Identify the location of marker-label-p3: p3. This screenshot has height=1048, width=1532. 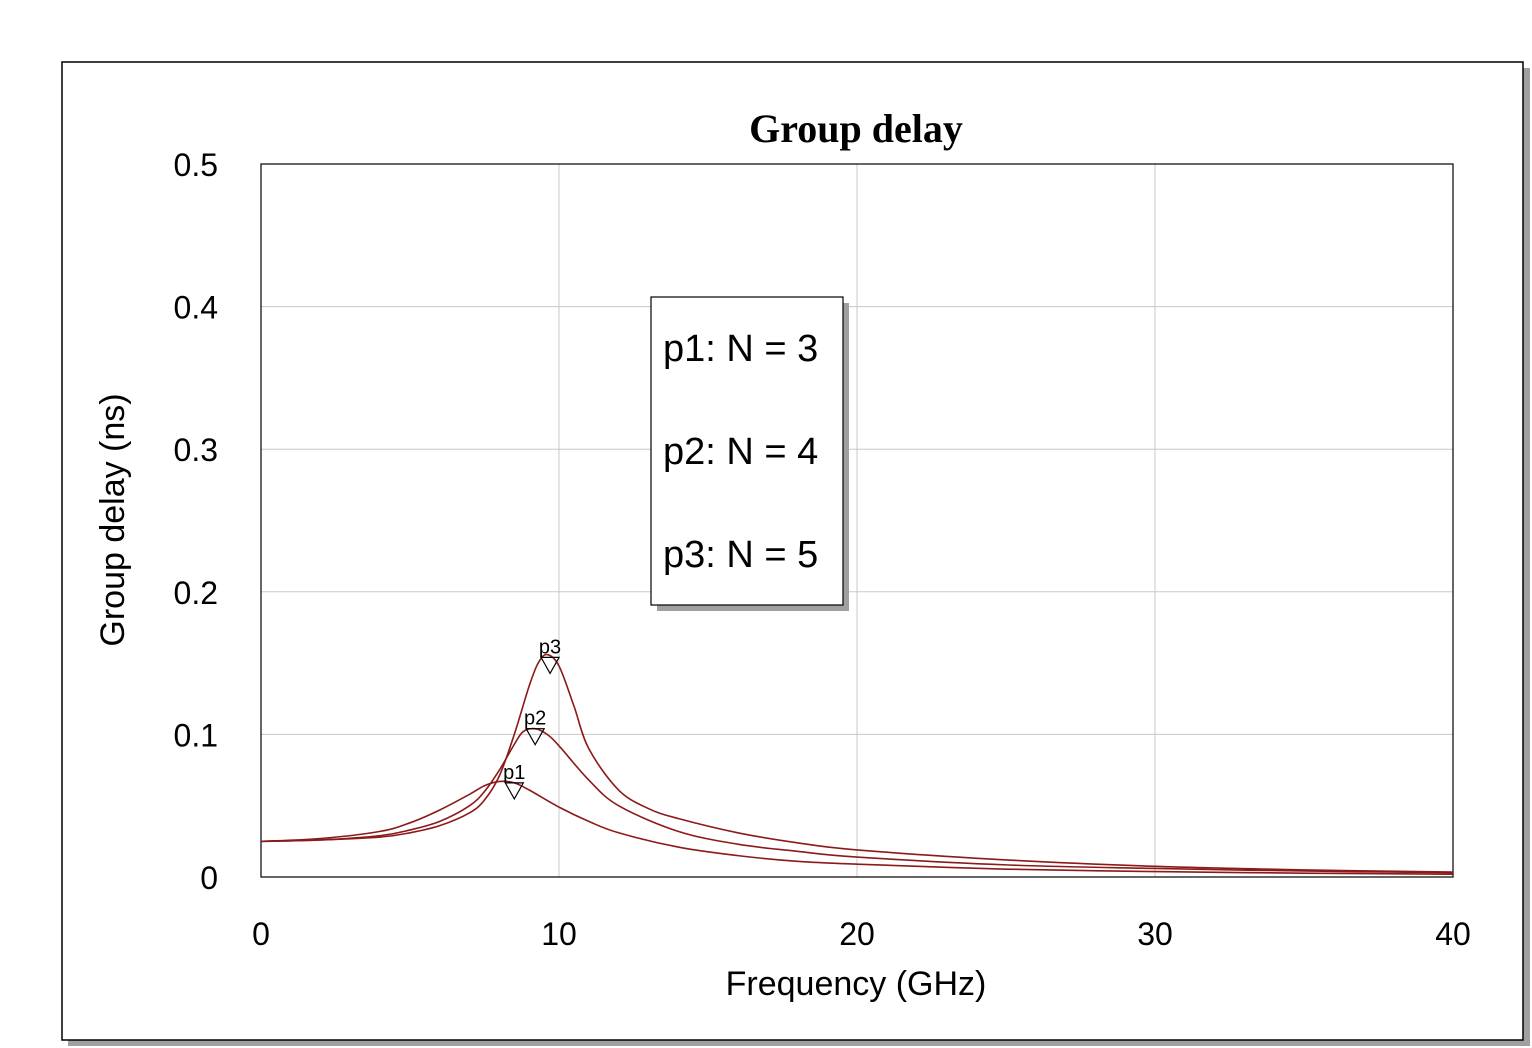
(550, 647).